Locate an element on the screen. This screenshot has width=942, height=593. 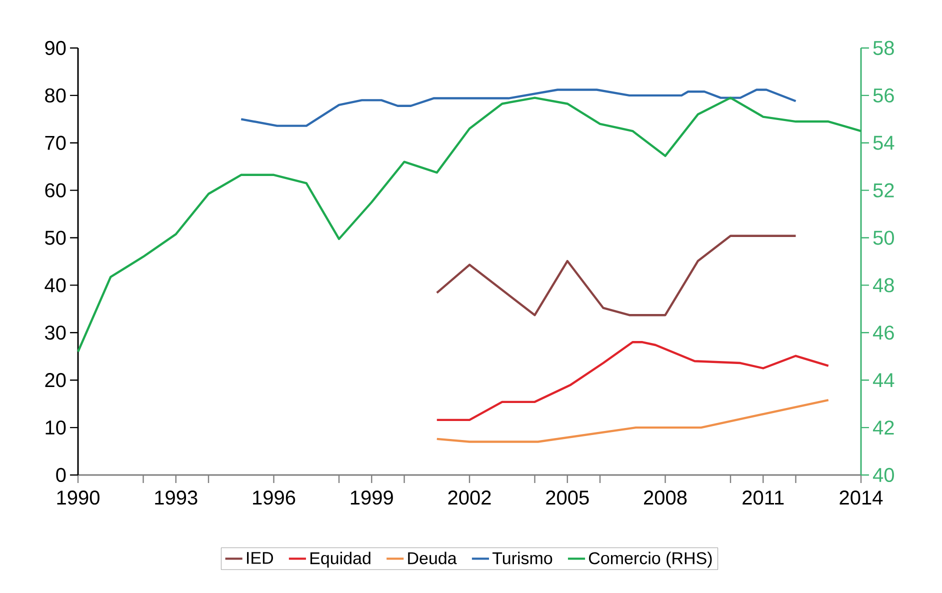
legend-label: Equidad is located at coordinates (340, 560).